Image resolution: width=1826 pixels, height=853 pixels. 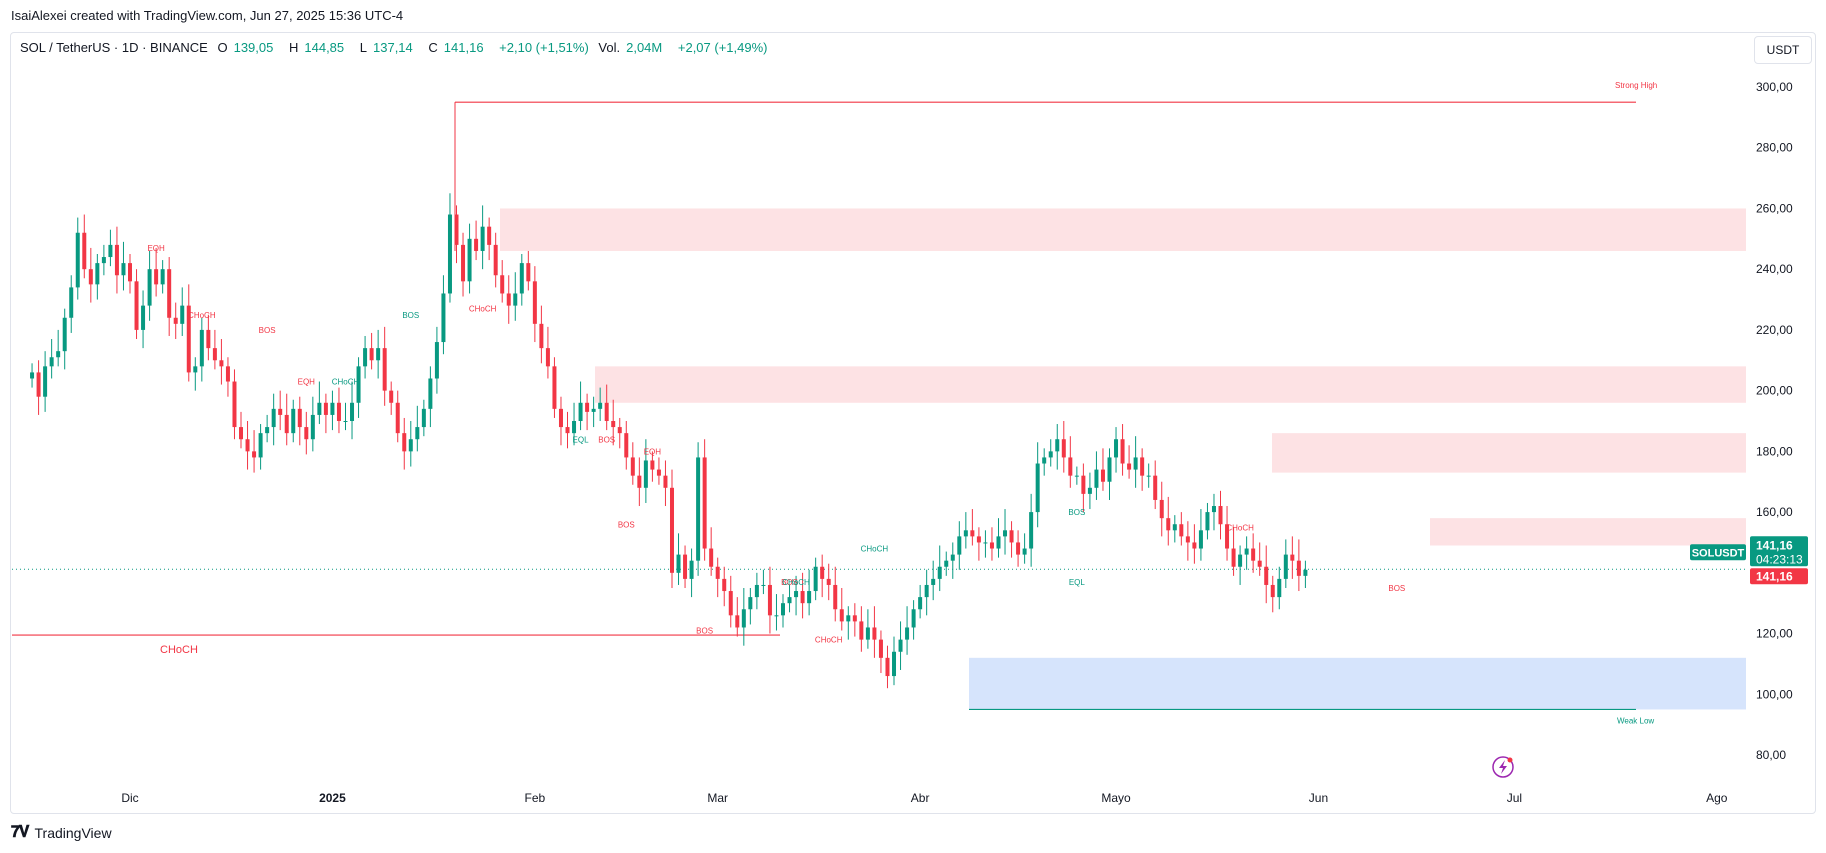 What do you see at coordinates (1774, 330) in the screenshot?
I see `y-tick-label: 220,00` at bounding box center [1774, 330].